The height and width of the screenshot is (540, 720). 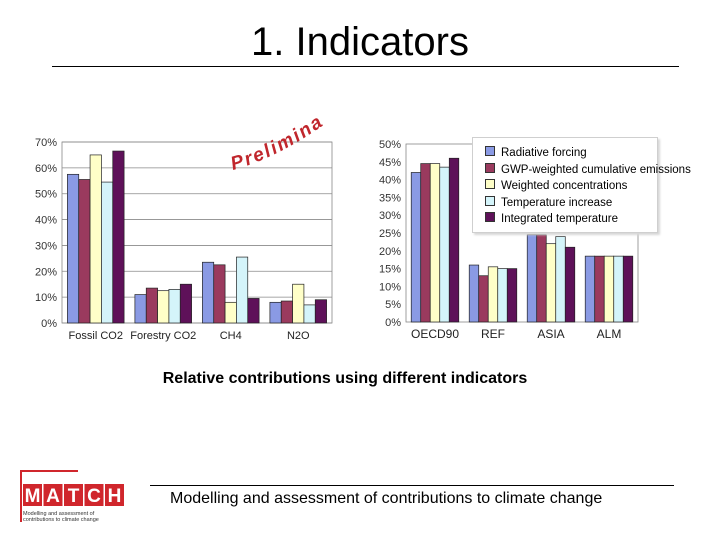 I want to click on svg-text: Preliminary, so click(x=276, y=146).